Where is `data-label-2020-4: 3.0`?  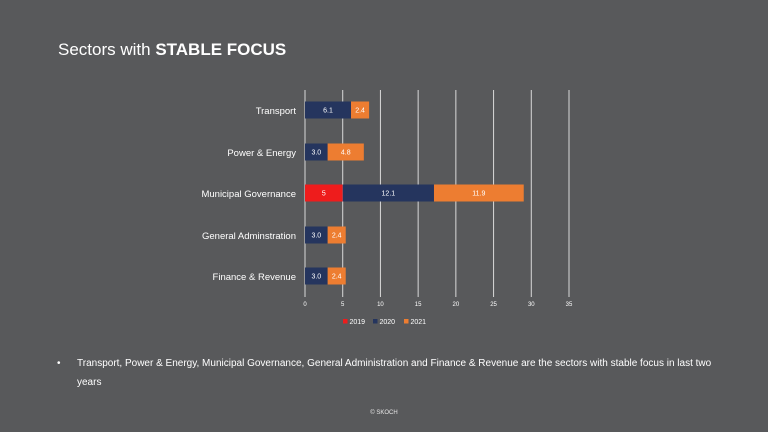
data-label-2020-4: 3.0 is located at coordinates (316, 277).